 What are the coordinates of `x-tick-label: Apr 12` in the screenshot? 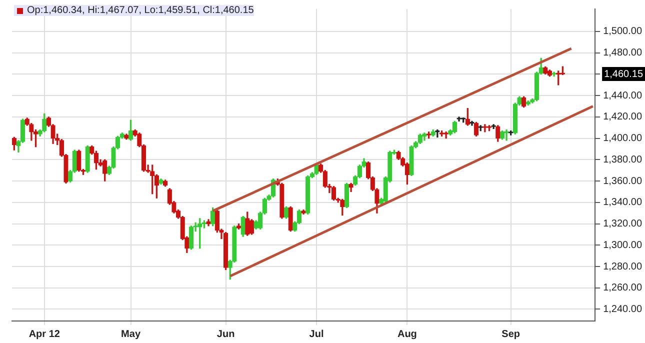 It's located at (44, 334).